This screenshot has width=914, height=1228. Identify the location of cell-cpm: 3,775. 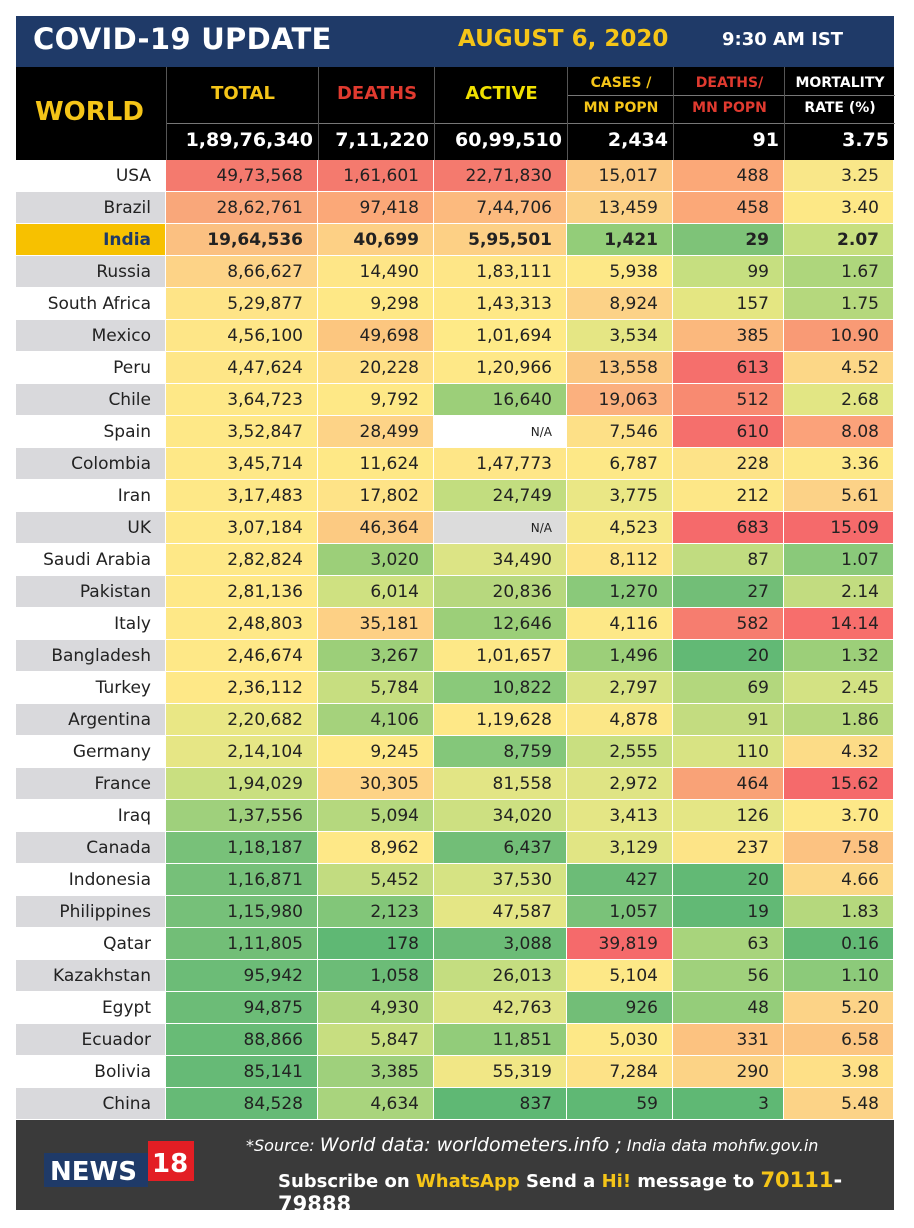
(620, 496).